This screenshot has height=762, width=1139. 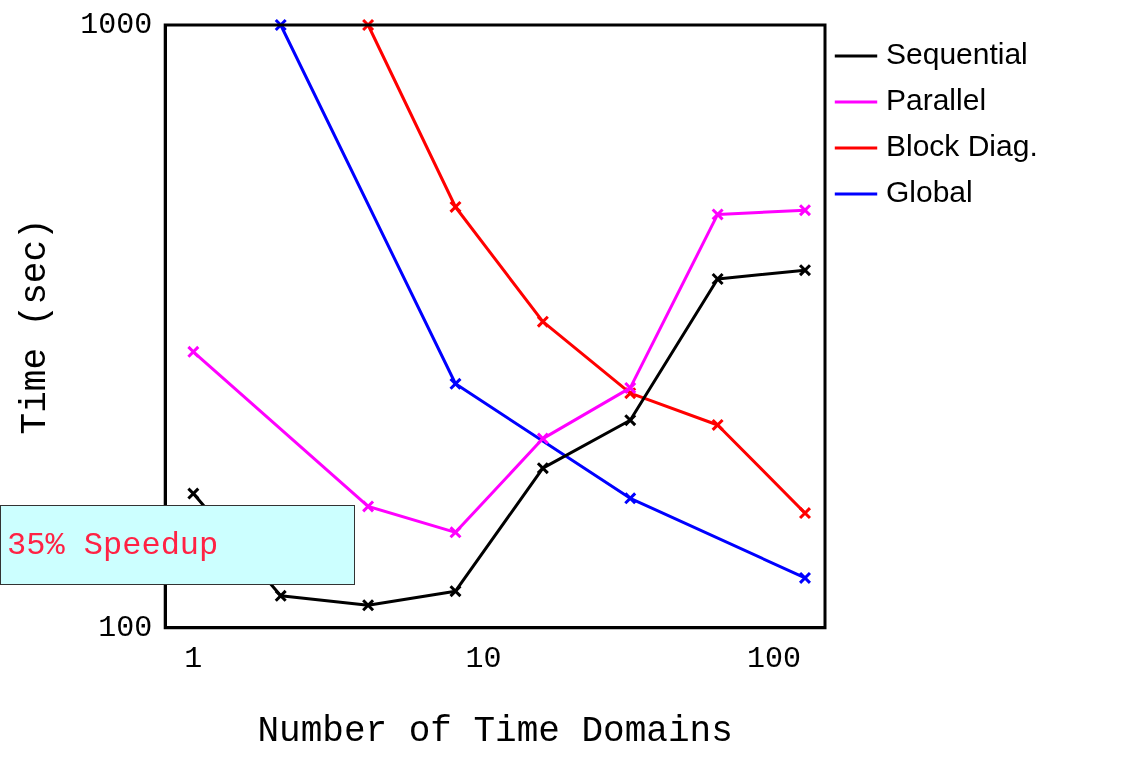 I want to click on y-axis-title: Time (sec), so click(x=36, y=326).